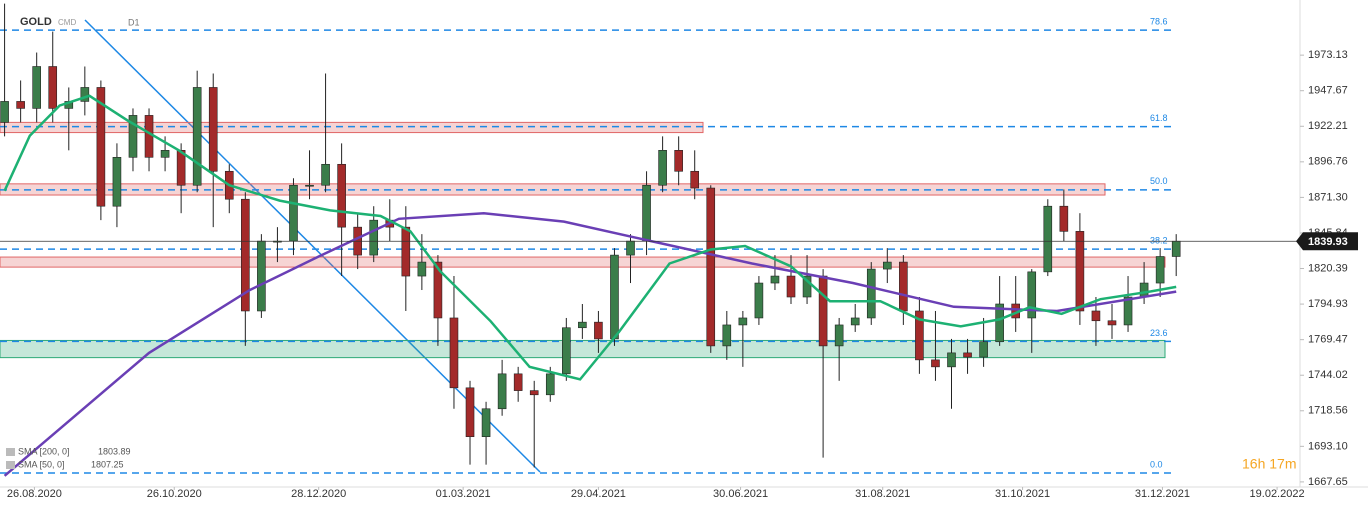  Describe the element at coordinates (1328, 375) in the screenshot. I see `y-tick-label: 1744.02` at that location.